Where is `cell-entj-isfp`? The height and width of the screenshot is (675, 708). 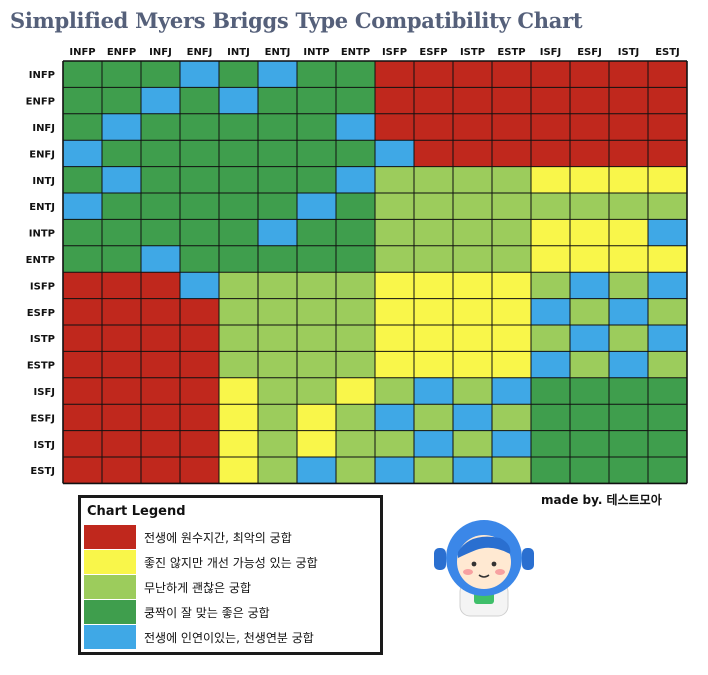
cell-entj-isfp is located at coordinates (394, 206).